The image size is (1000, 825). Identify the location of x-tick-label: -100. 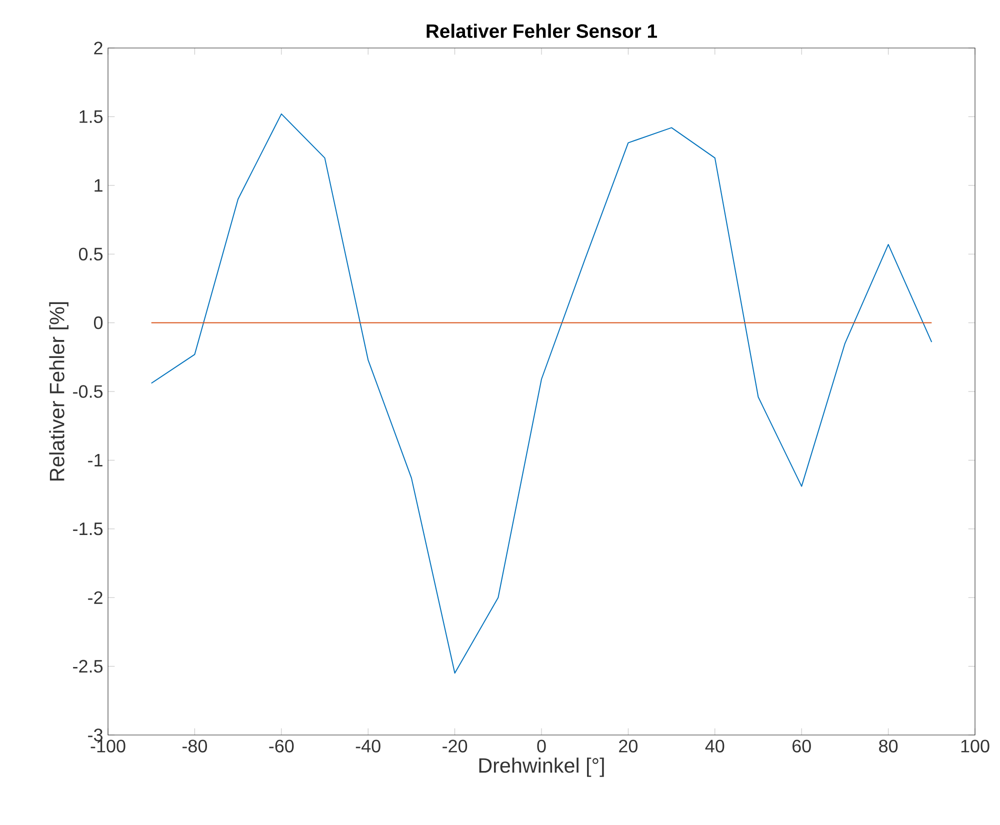
(108, 746).